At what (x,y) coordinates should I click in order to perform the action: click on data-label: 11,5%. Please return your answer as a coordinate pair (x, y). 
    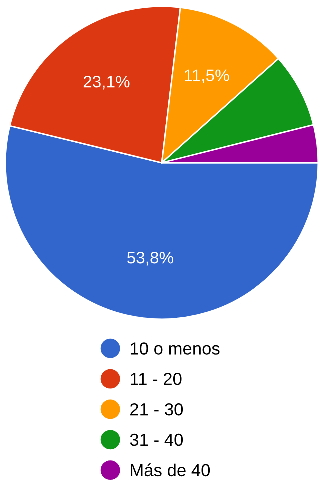
    Looking at the image, I should click on (207, 77).